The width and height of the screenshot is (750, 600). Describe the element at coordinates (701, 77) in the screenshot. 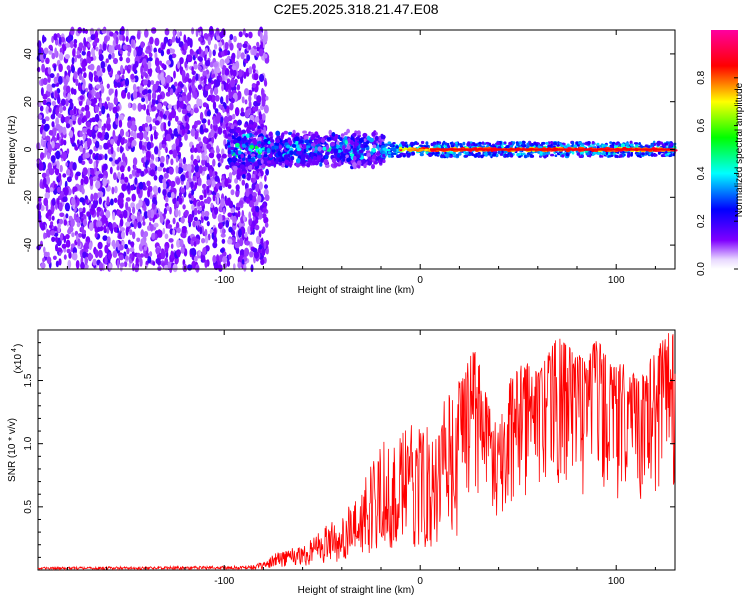

I see `colorbar-tick-label: 0.8` at that location.